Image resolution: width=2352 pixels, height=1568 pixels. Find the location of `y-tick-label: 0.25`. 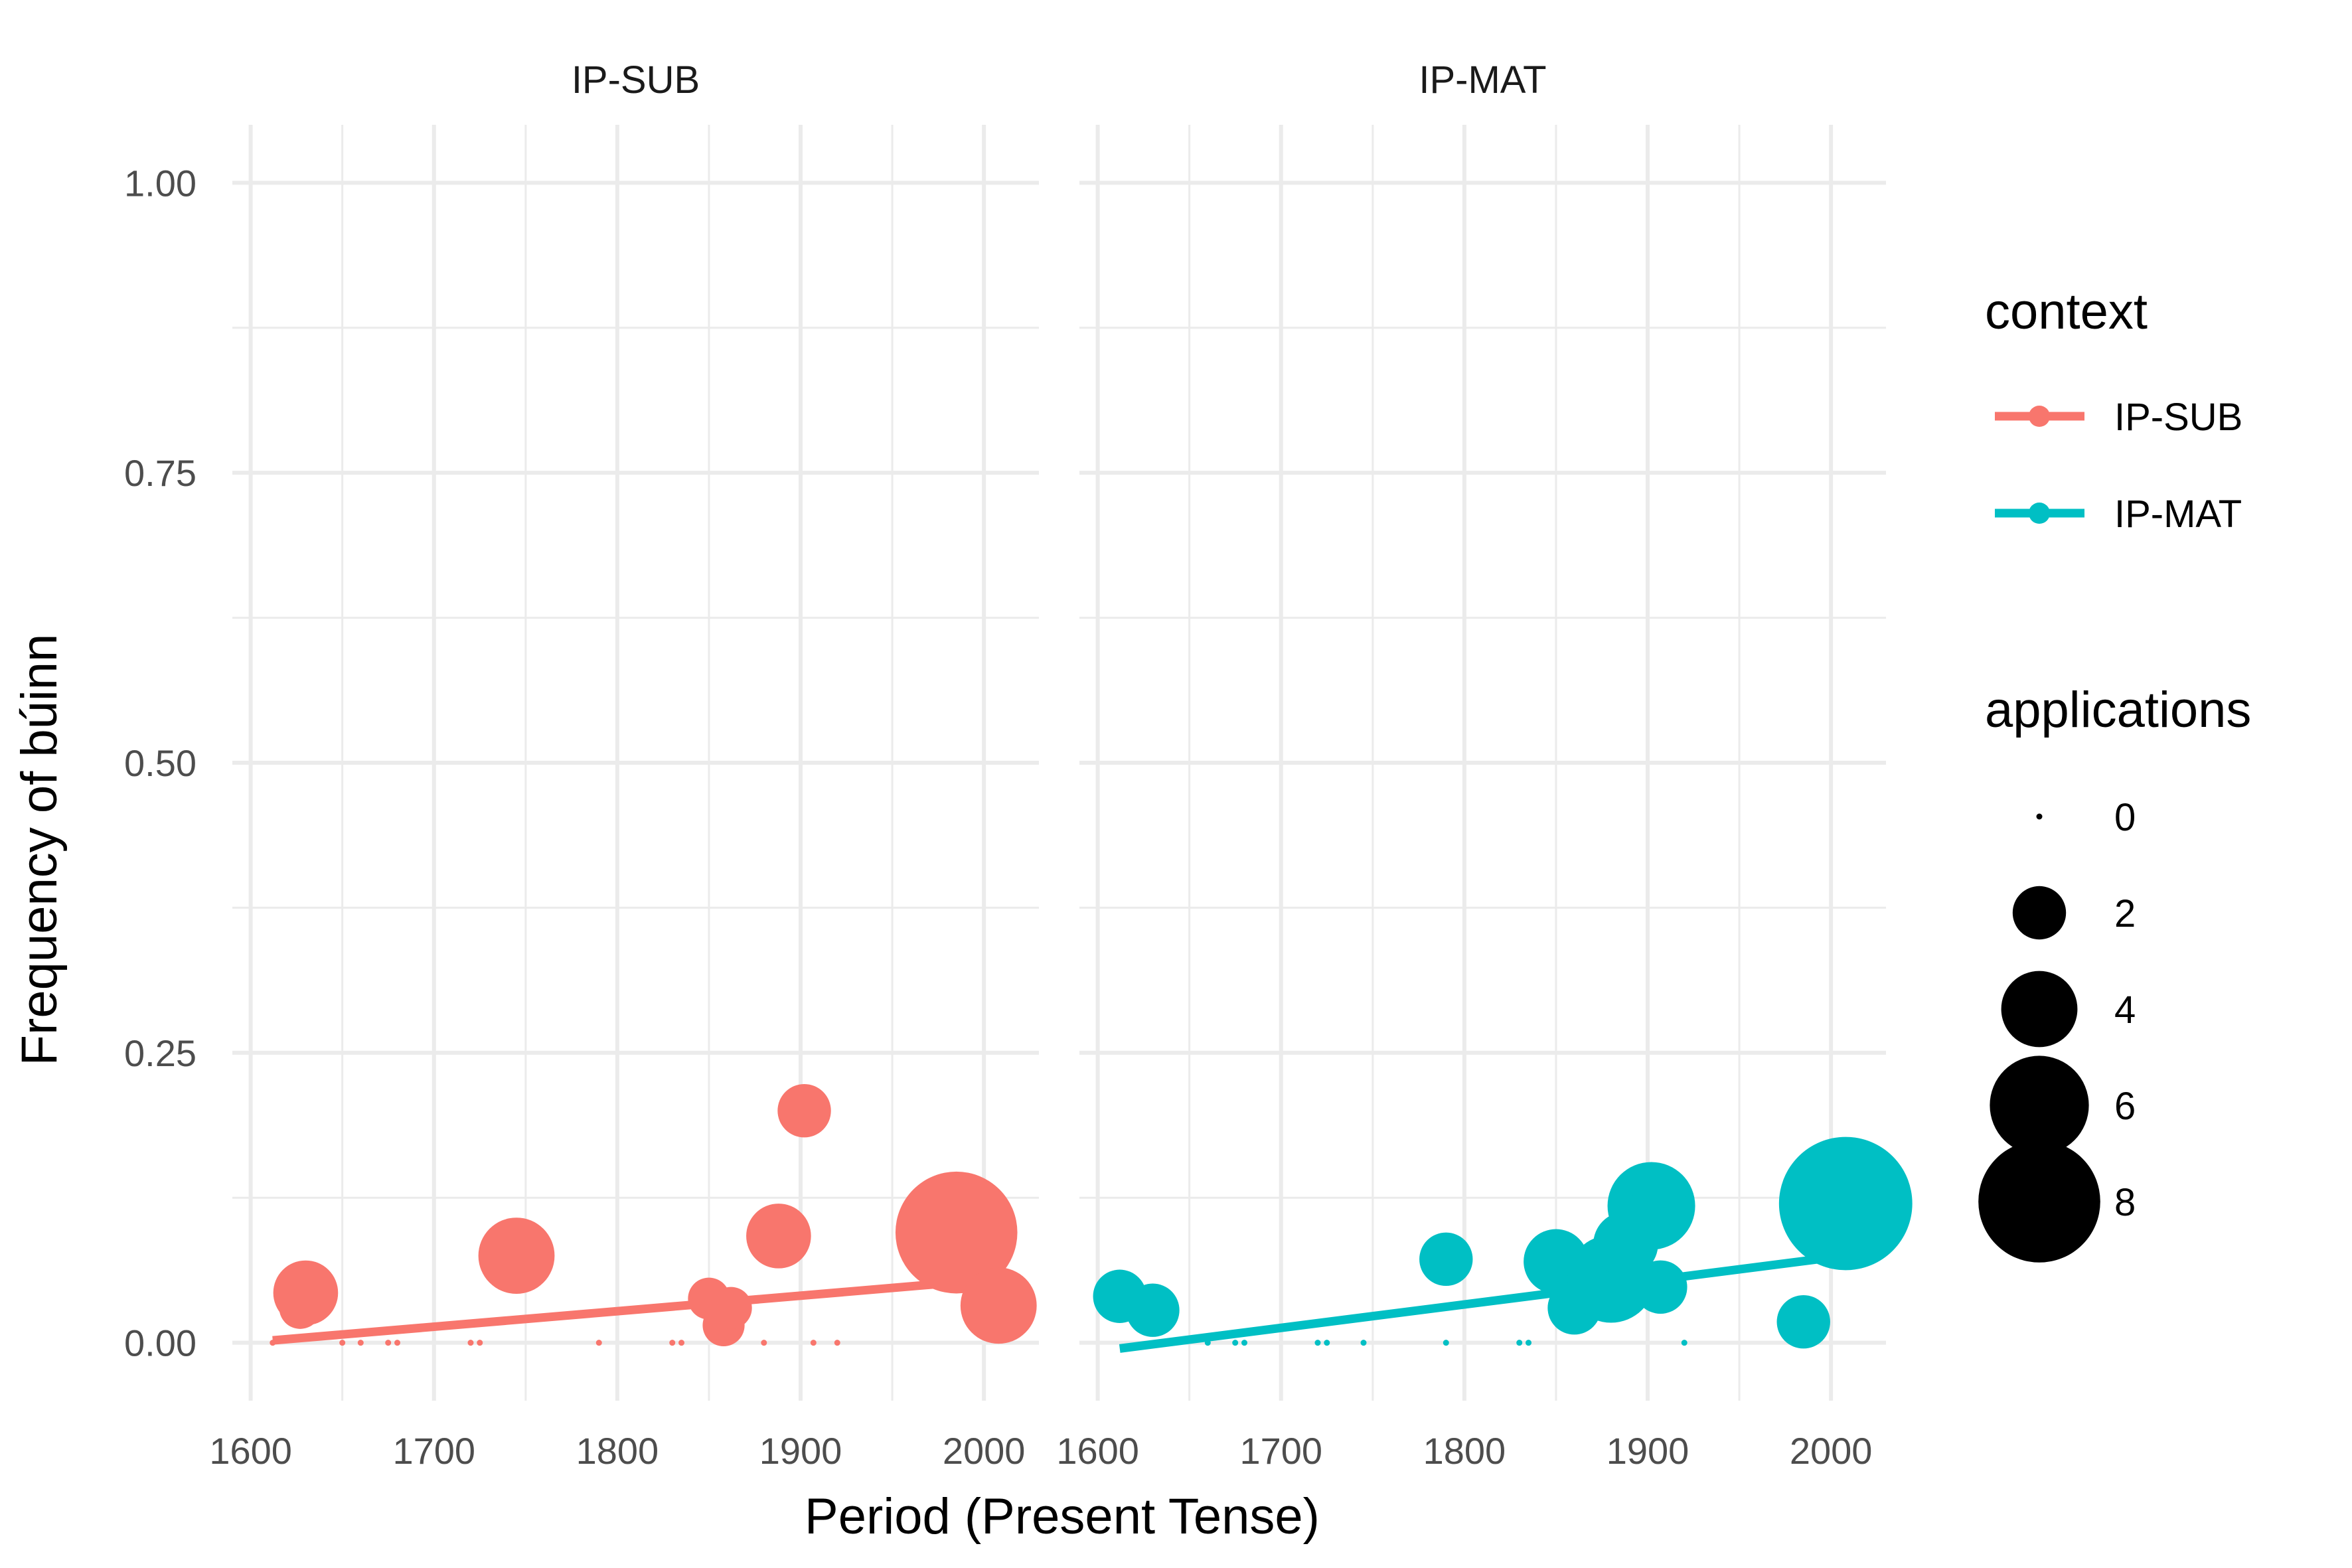

y-tick-label: 0.25 is located at coordinates (160, 1053).